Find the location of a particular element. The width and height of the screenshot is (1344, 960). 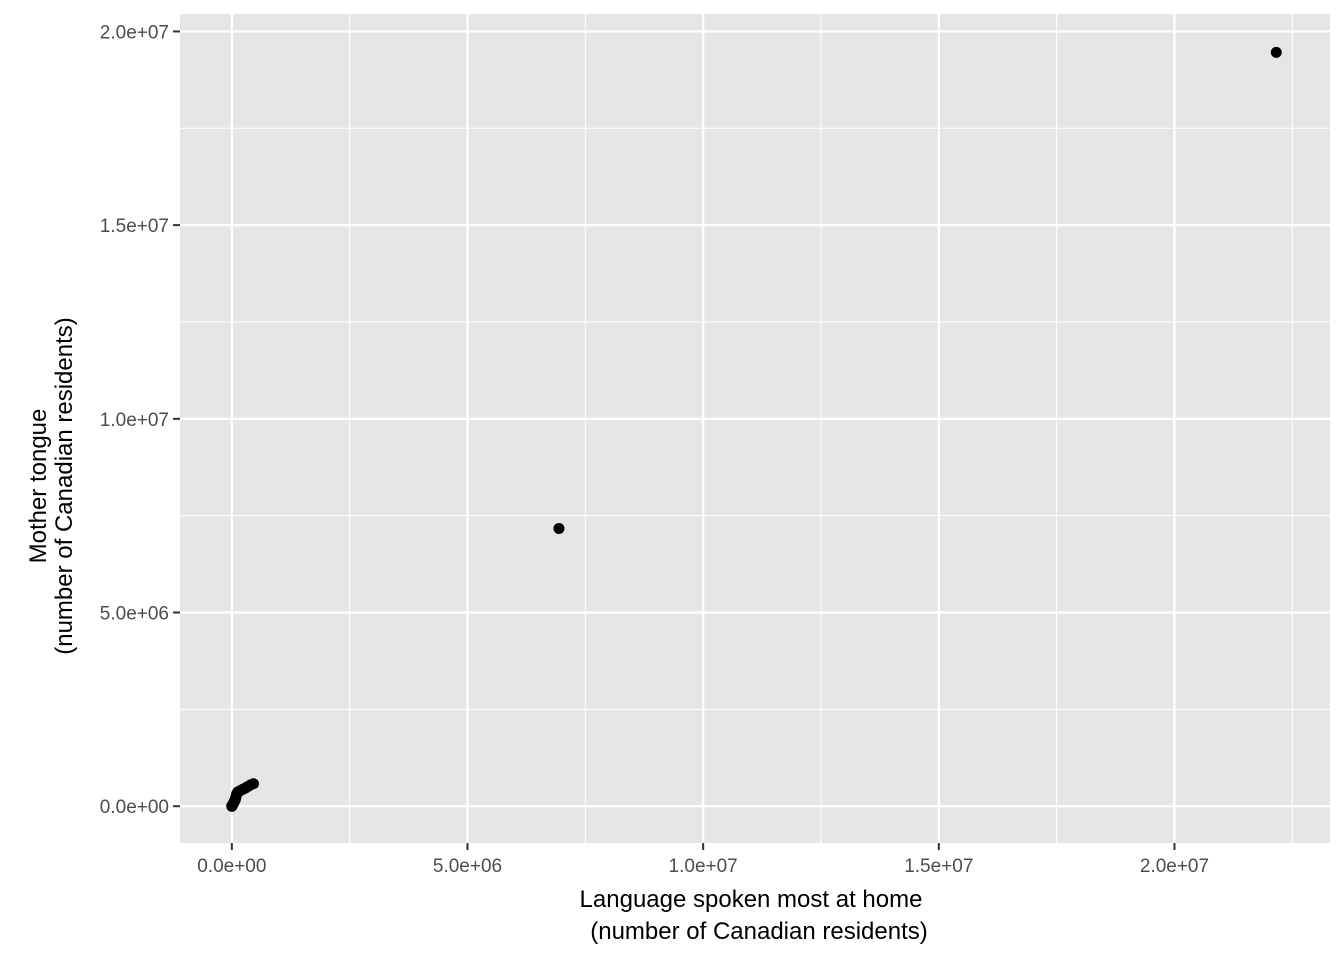

y-axis-title-line-1: Mother tongue is located at coordinates (38, 486).